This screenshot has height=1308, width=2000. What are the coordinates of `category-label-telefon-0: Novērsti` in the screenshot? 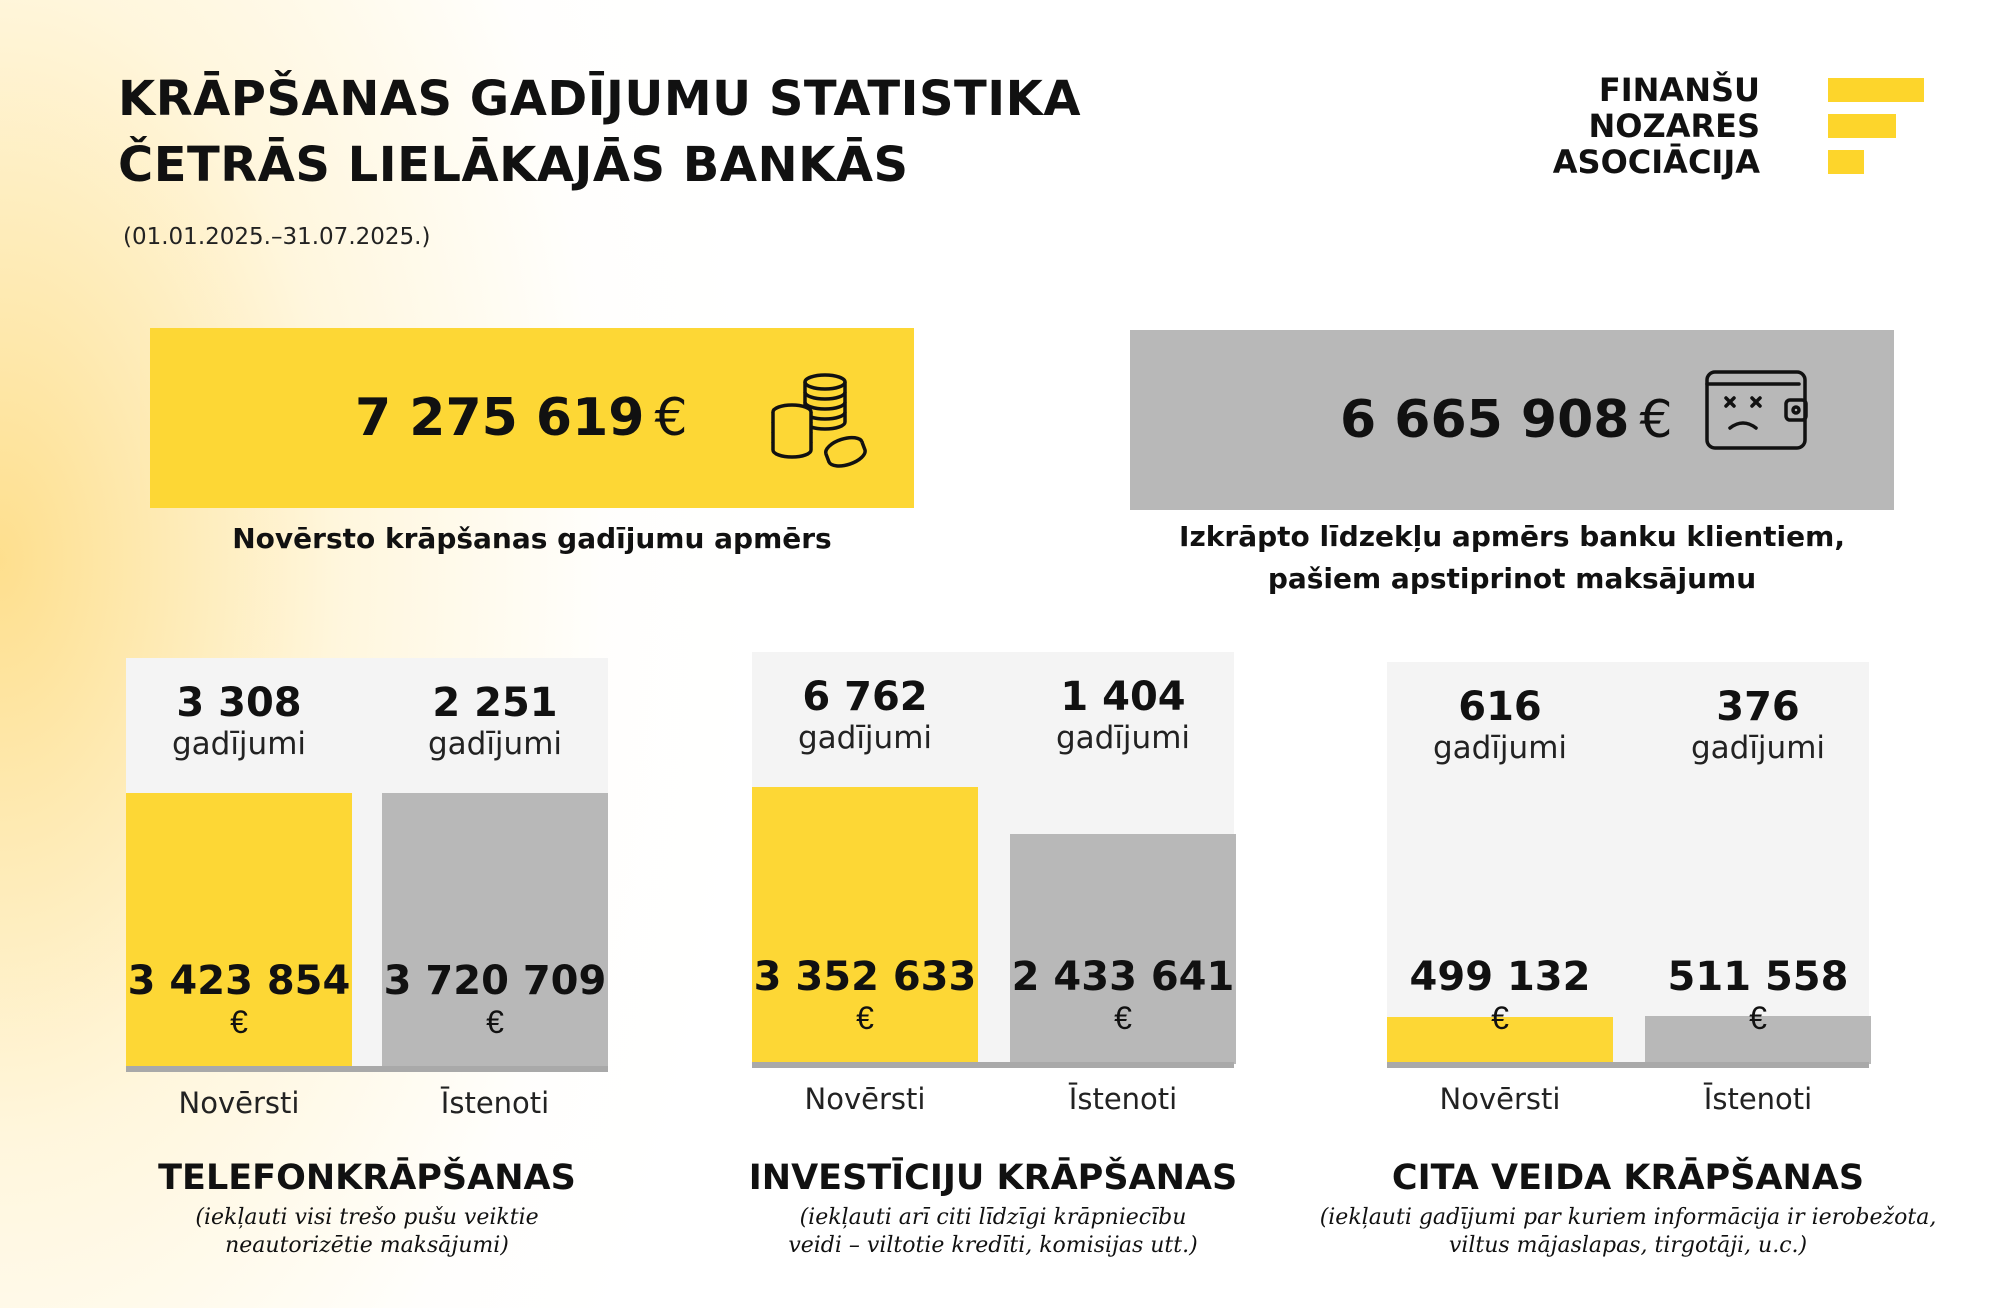 It's located at (239, 1103).